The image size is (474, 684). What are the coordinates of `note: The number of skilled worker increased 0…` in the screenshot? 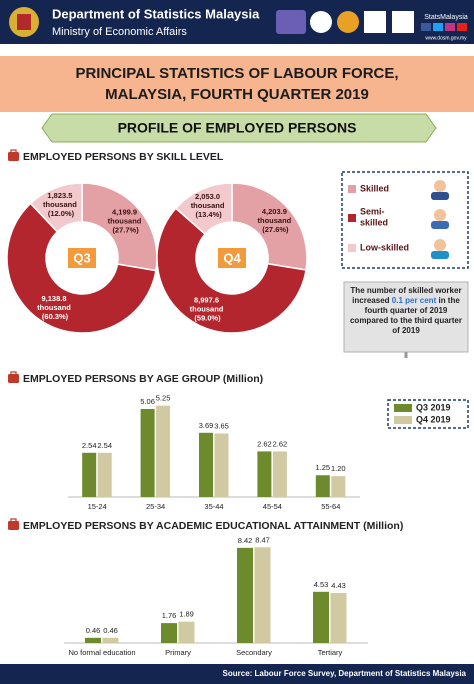 It's located at (406, 311).